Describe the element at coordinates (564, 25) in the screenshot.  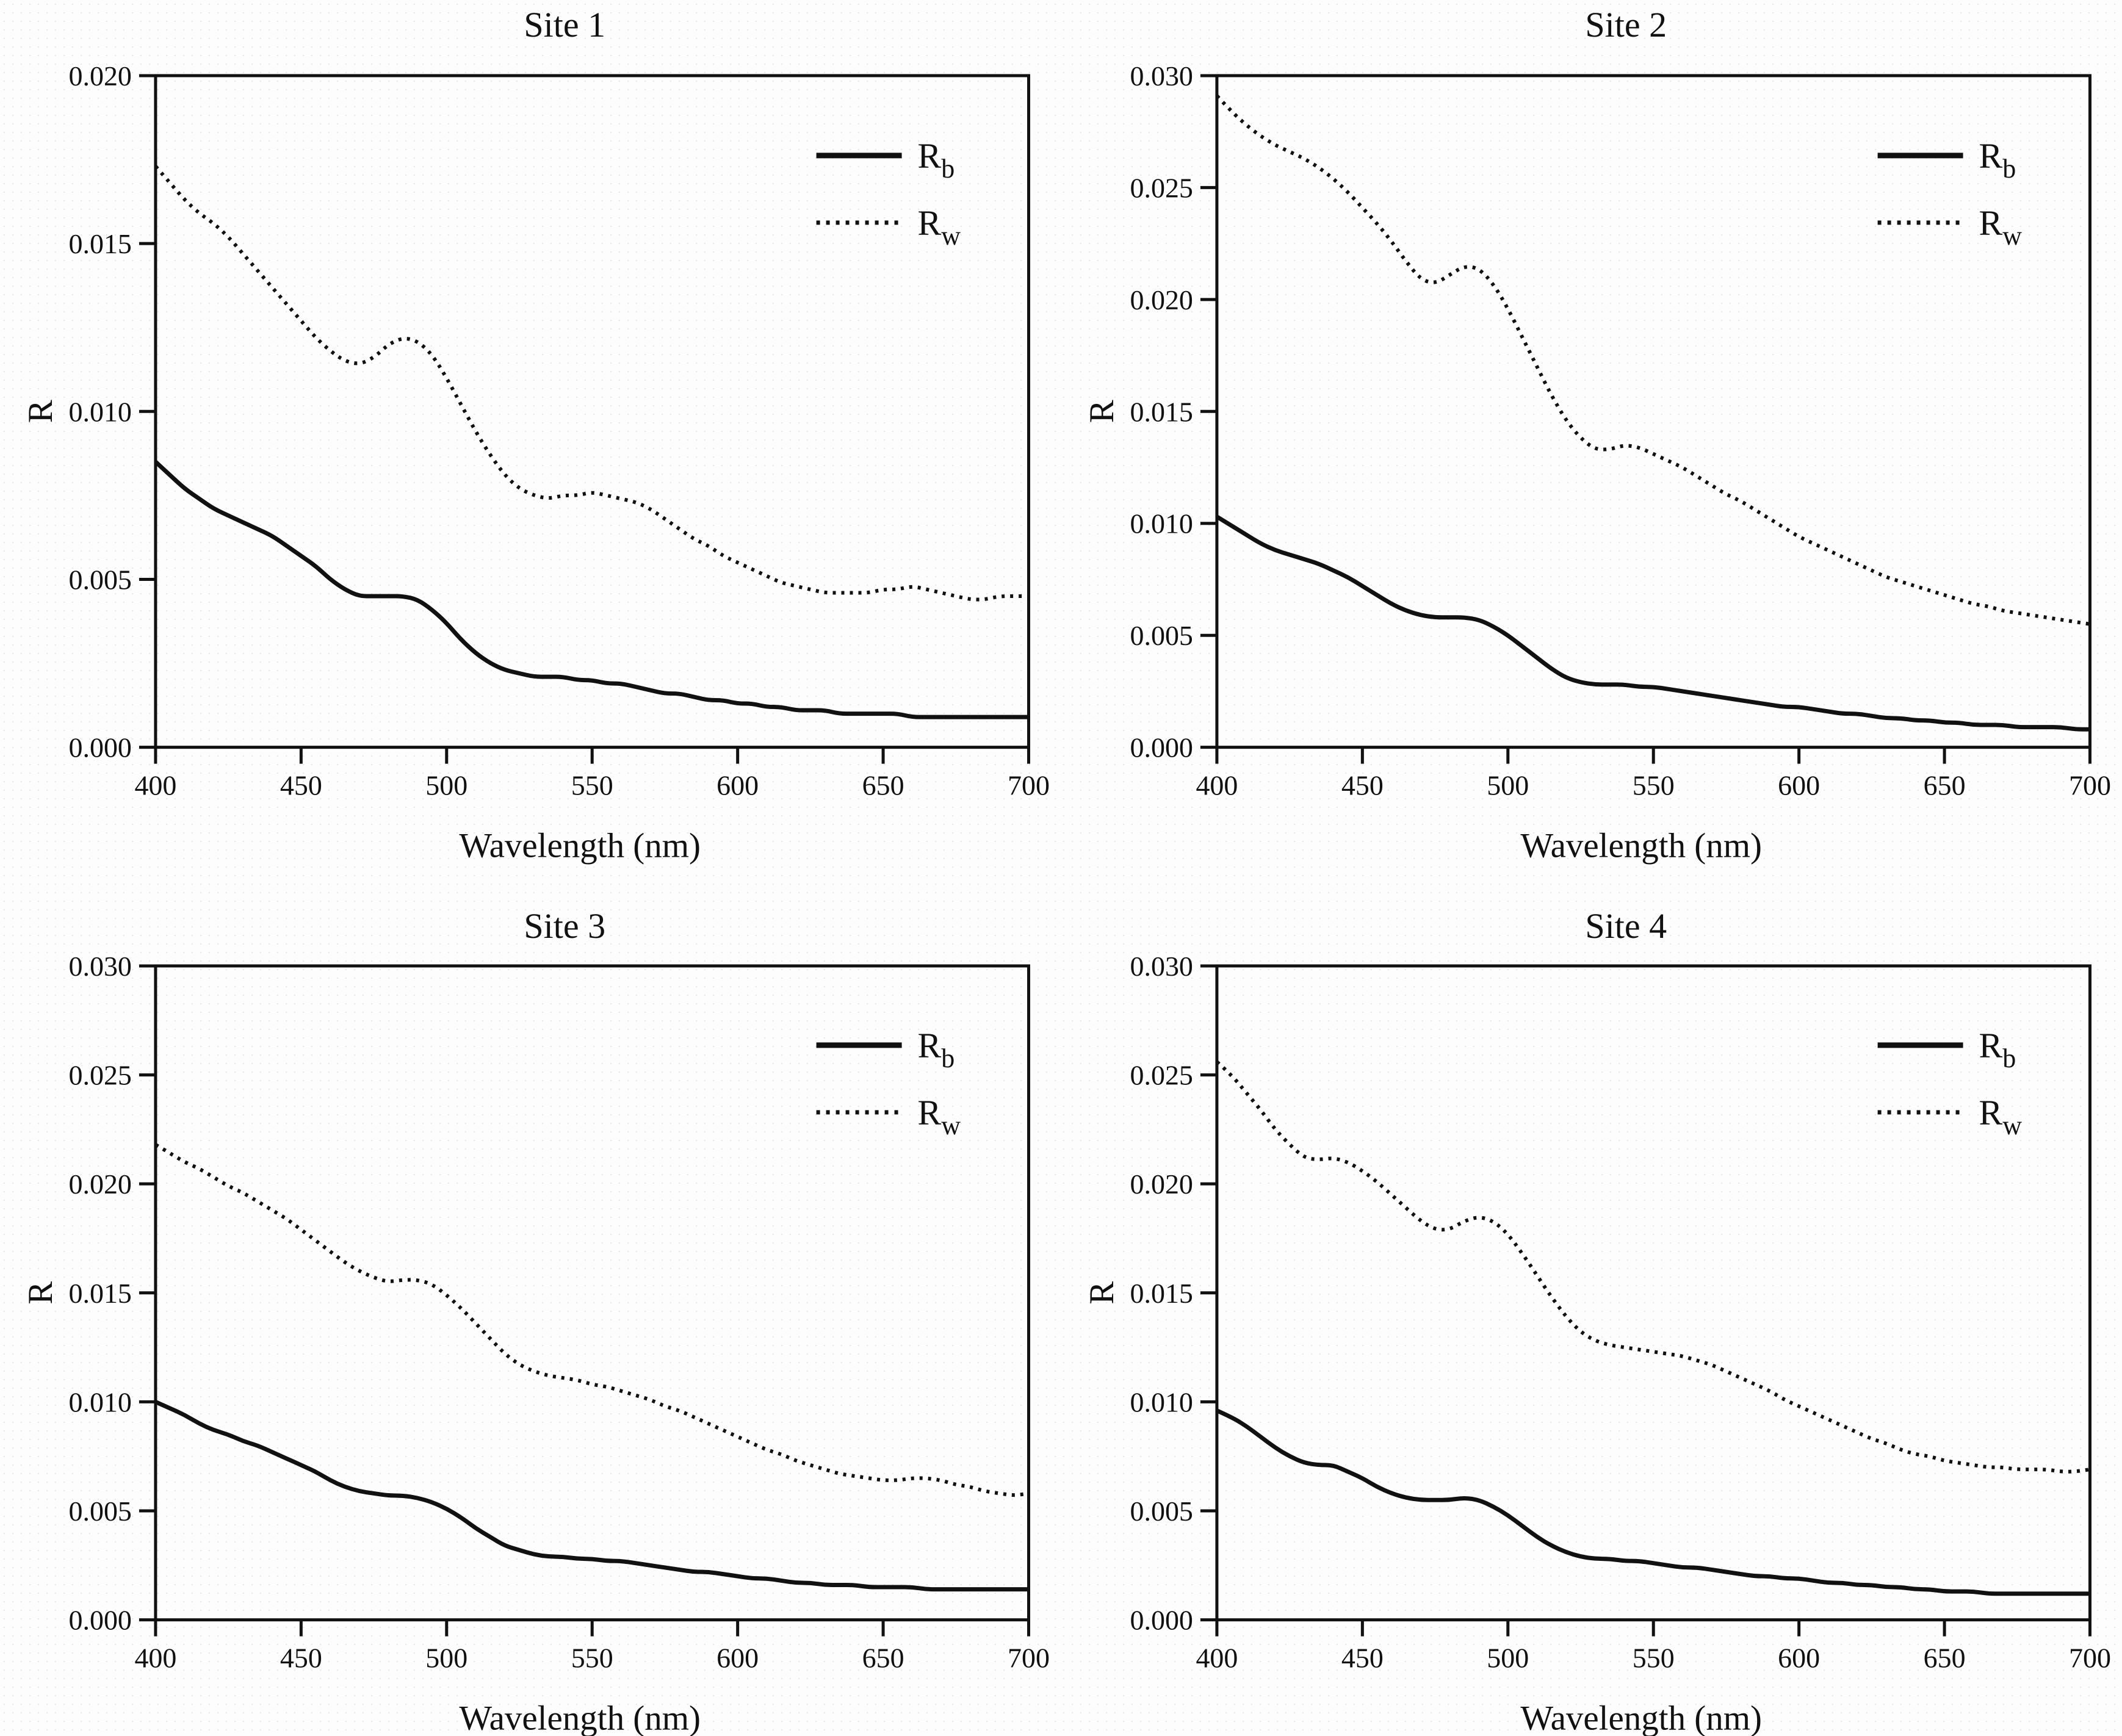
I see `chart-title: Site 1` at that location.